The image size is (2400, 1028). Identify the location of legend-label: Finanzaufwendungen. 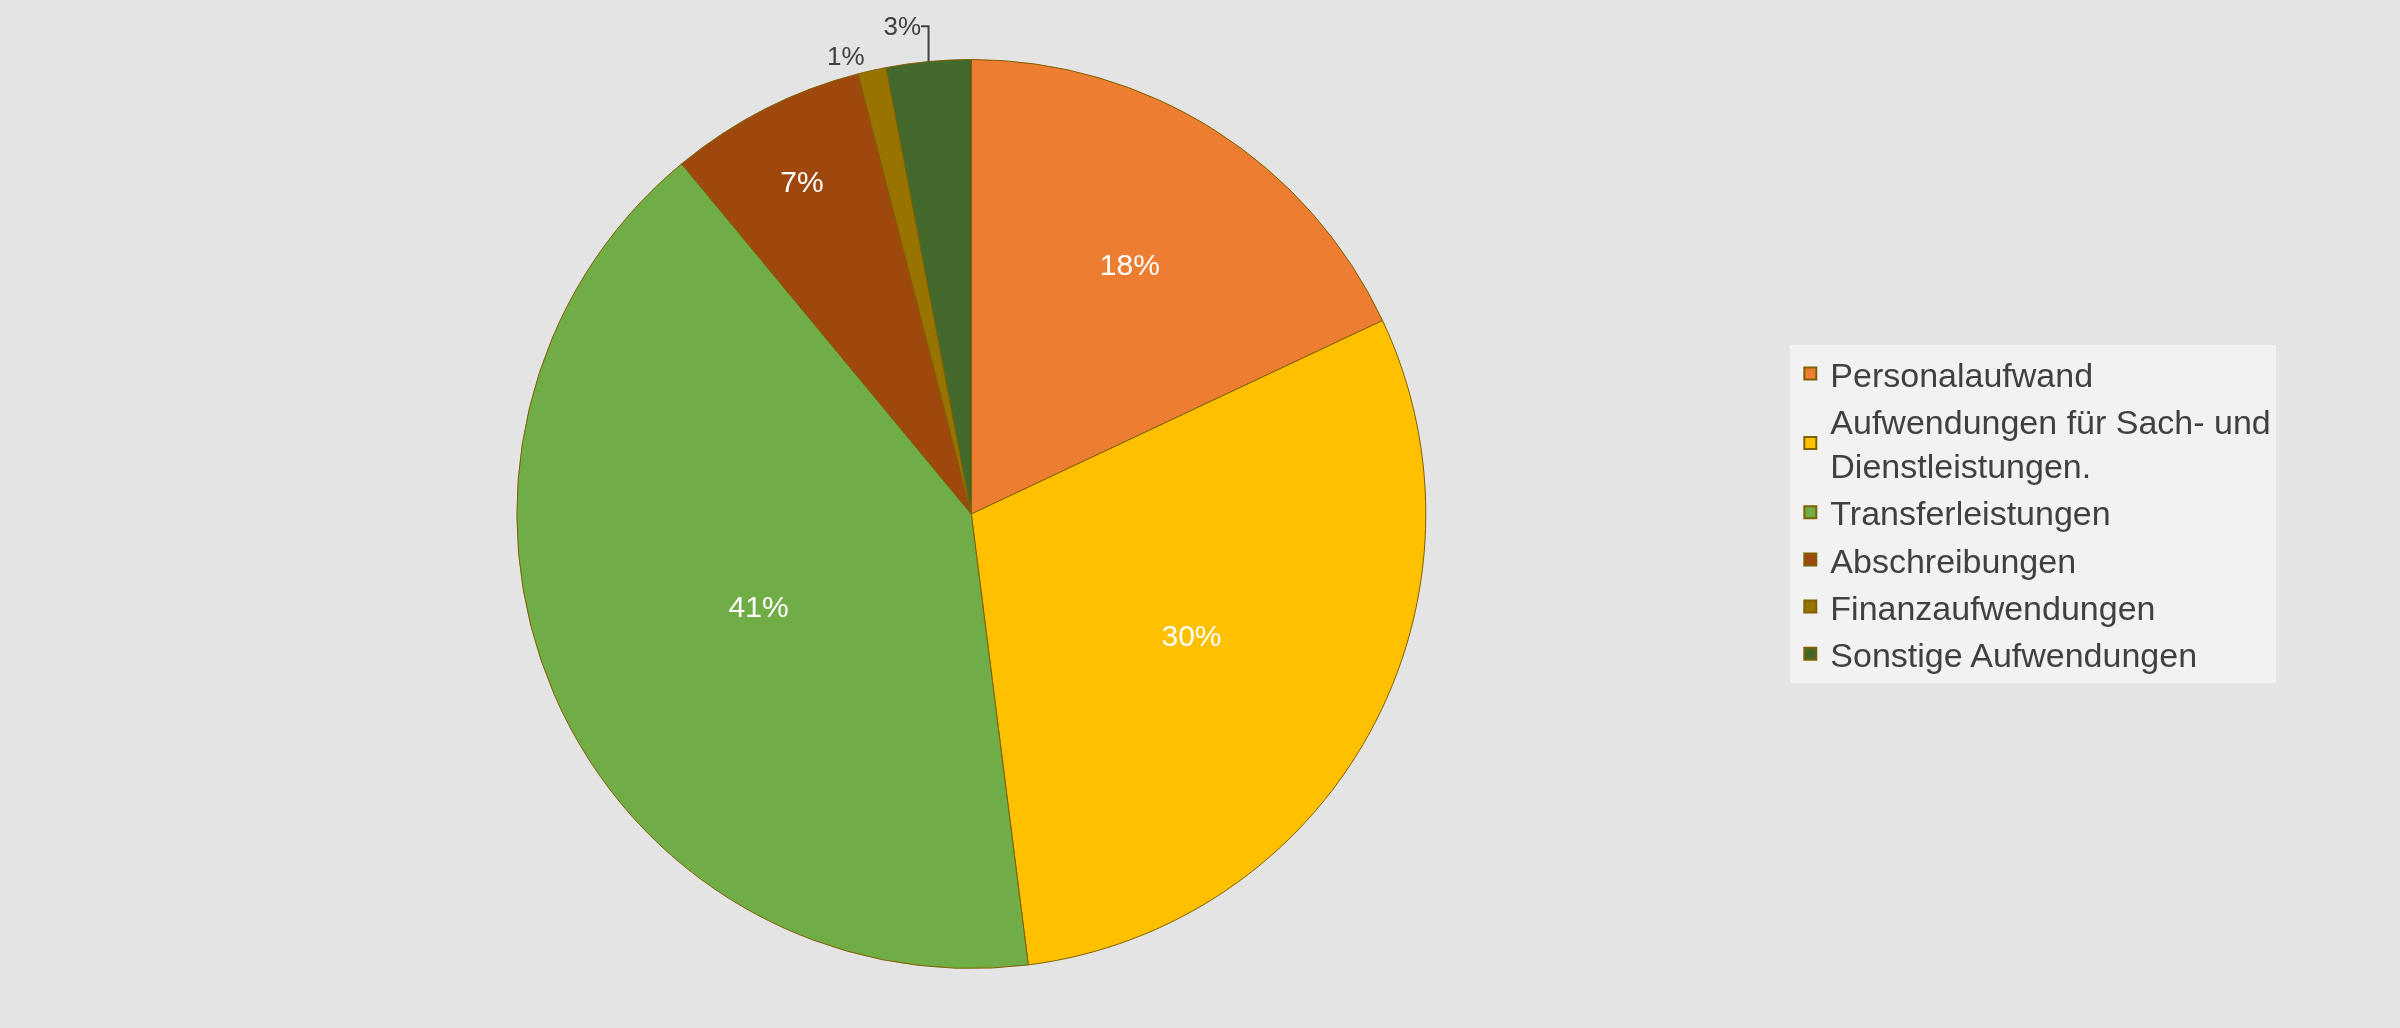
(1993, 607).